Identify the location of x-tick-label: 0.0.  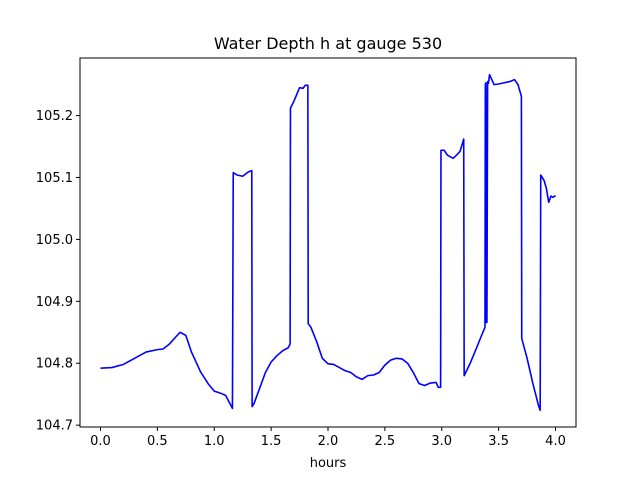
(100, 441).